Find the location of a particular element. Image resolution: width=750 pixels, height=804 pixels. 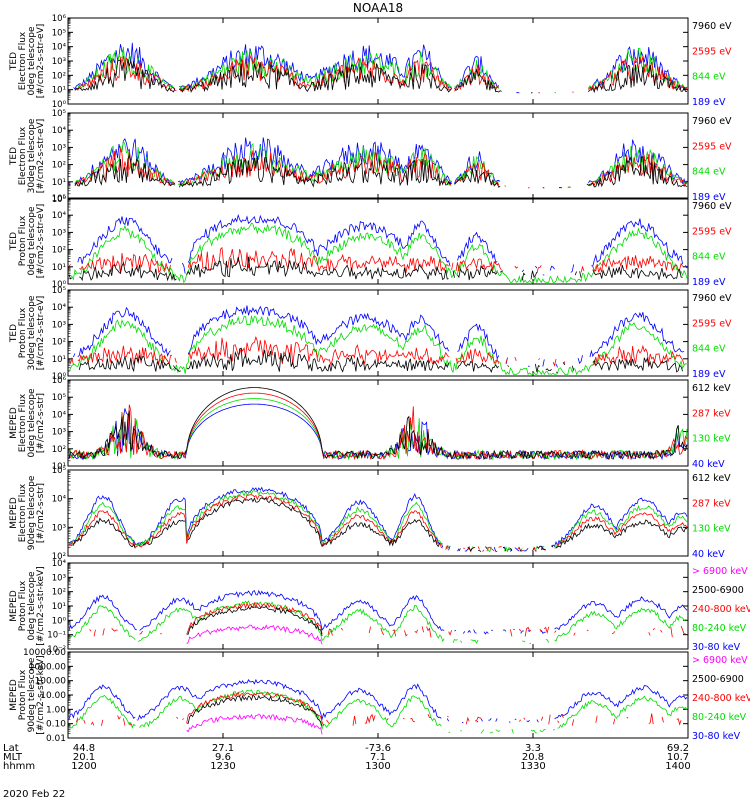

y-axis-label-line: 30deg telescope is located at coordinates (32, 332).